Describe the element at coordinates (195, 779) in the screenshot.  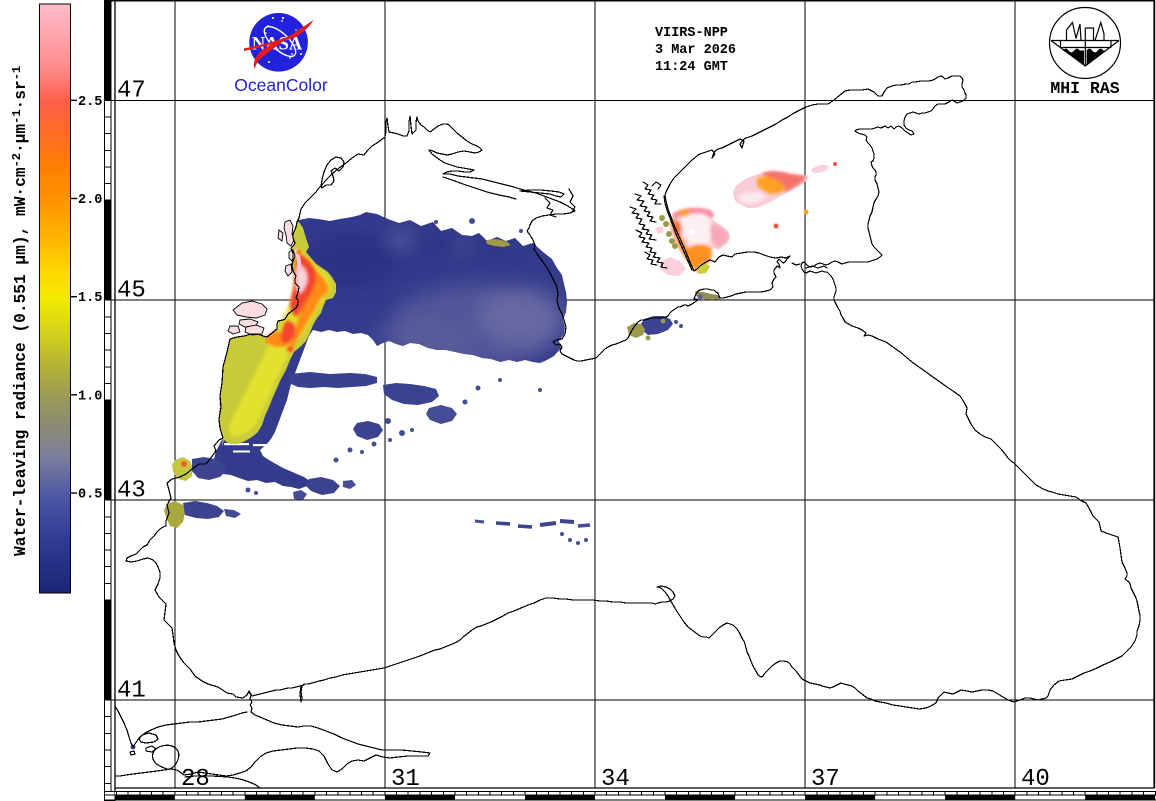
I see `svg-text: 28` at that location.